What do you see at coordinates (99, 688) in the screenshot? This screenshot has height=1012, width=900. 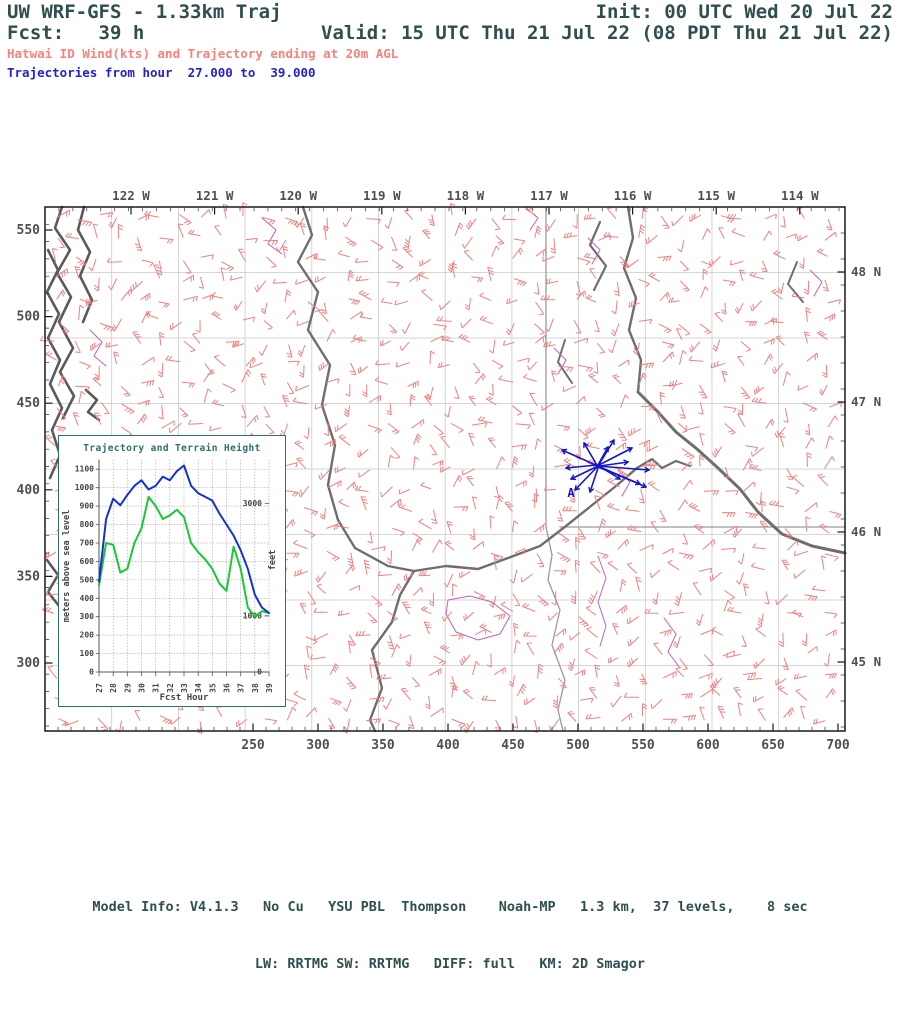 I see `svg-text: 27` at bounding box center [99, 688].